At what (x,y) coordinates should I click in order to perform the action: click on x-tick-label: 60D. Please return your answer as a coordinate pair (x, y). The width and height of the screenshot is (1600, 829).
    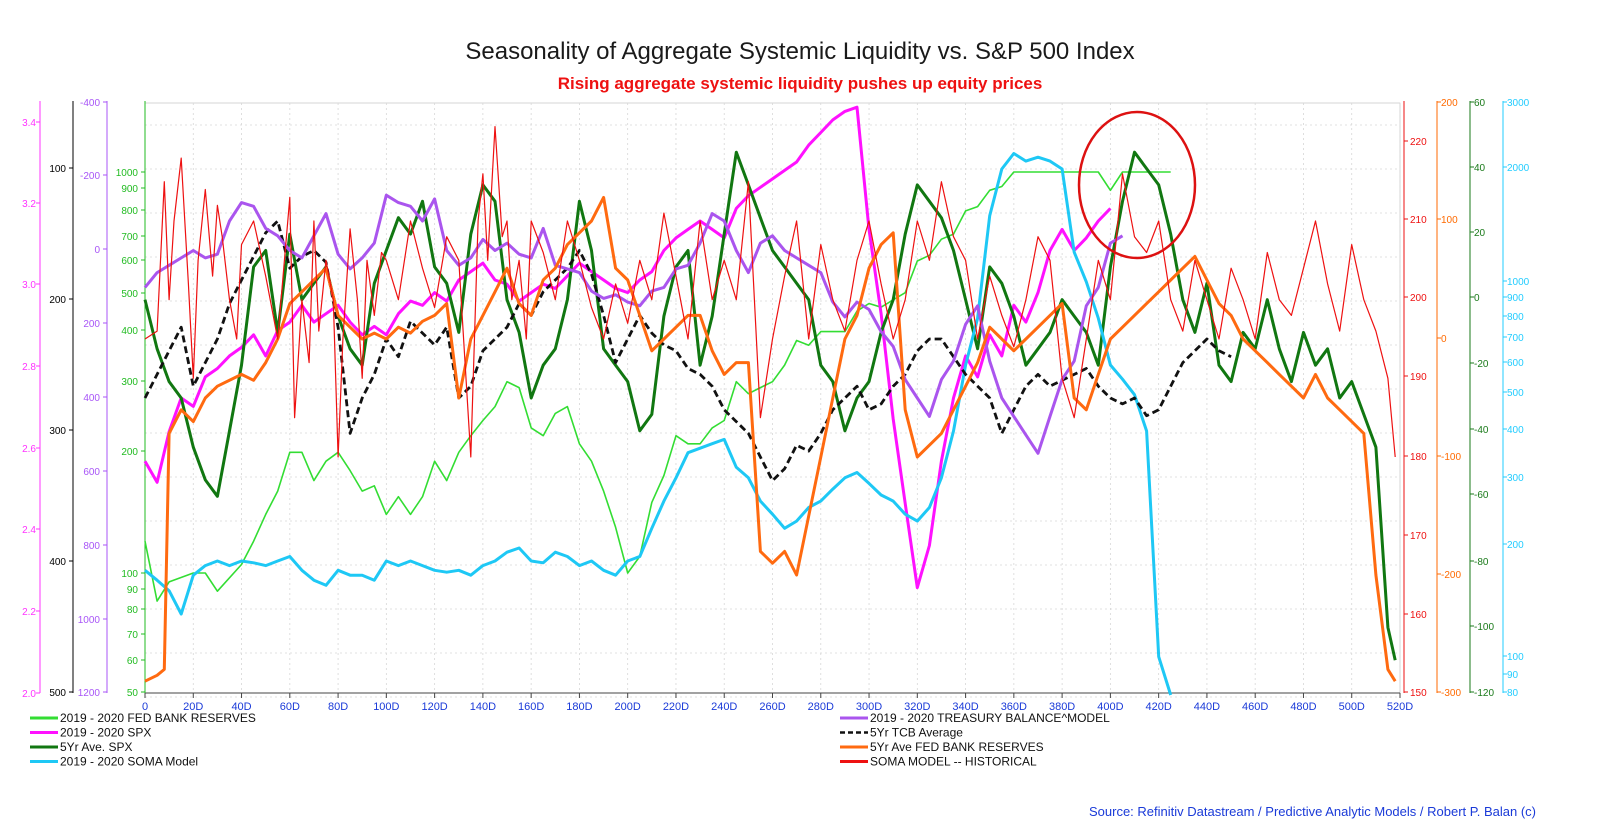
    Looking at the image, I should click on (290, 707).